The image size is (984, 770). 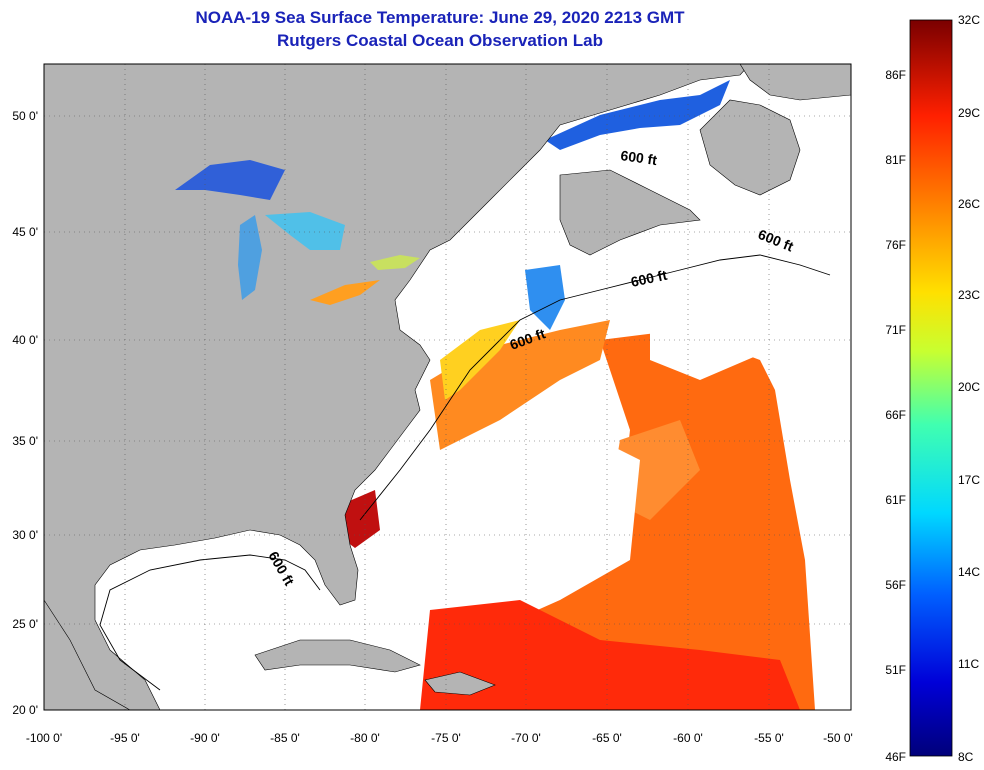 I want to click on cloud-patch, so click(x=535, y=510).